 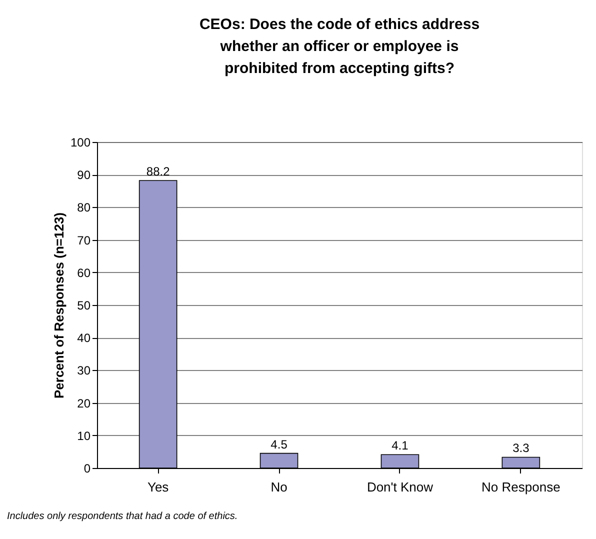 What do you see at coordinates (84, 403) in the screenshot?
I see `y-tick-label: 20` at bounding box center [84, 403].